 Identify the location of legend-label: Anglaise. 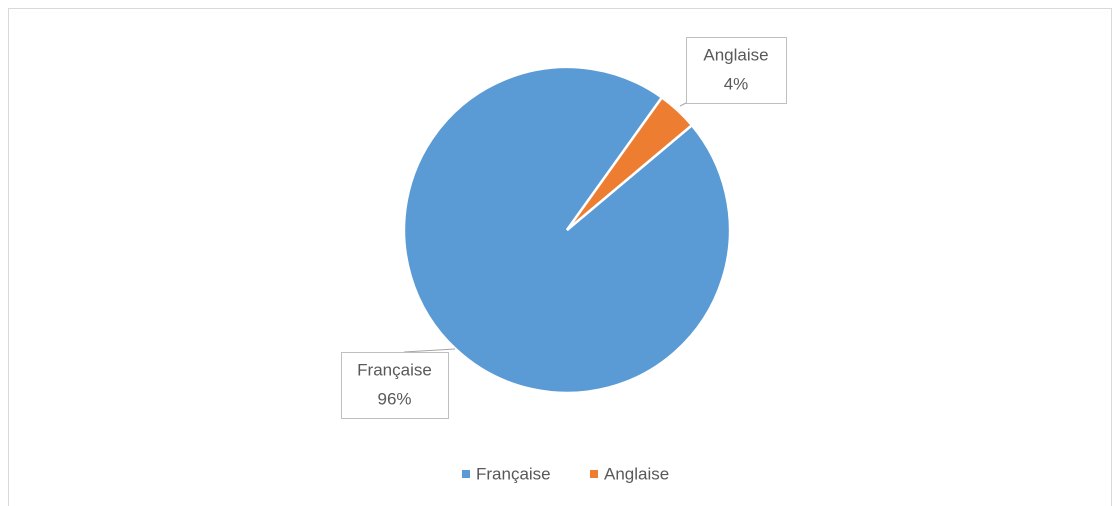
(636, 473).